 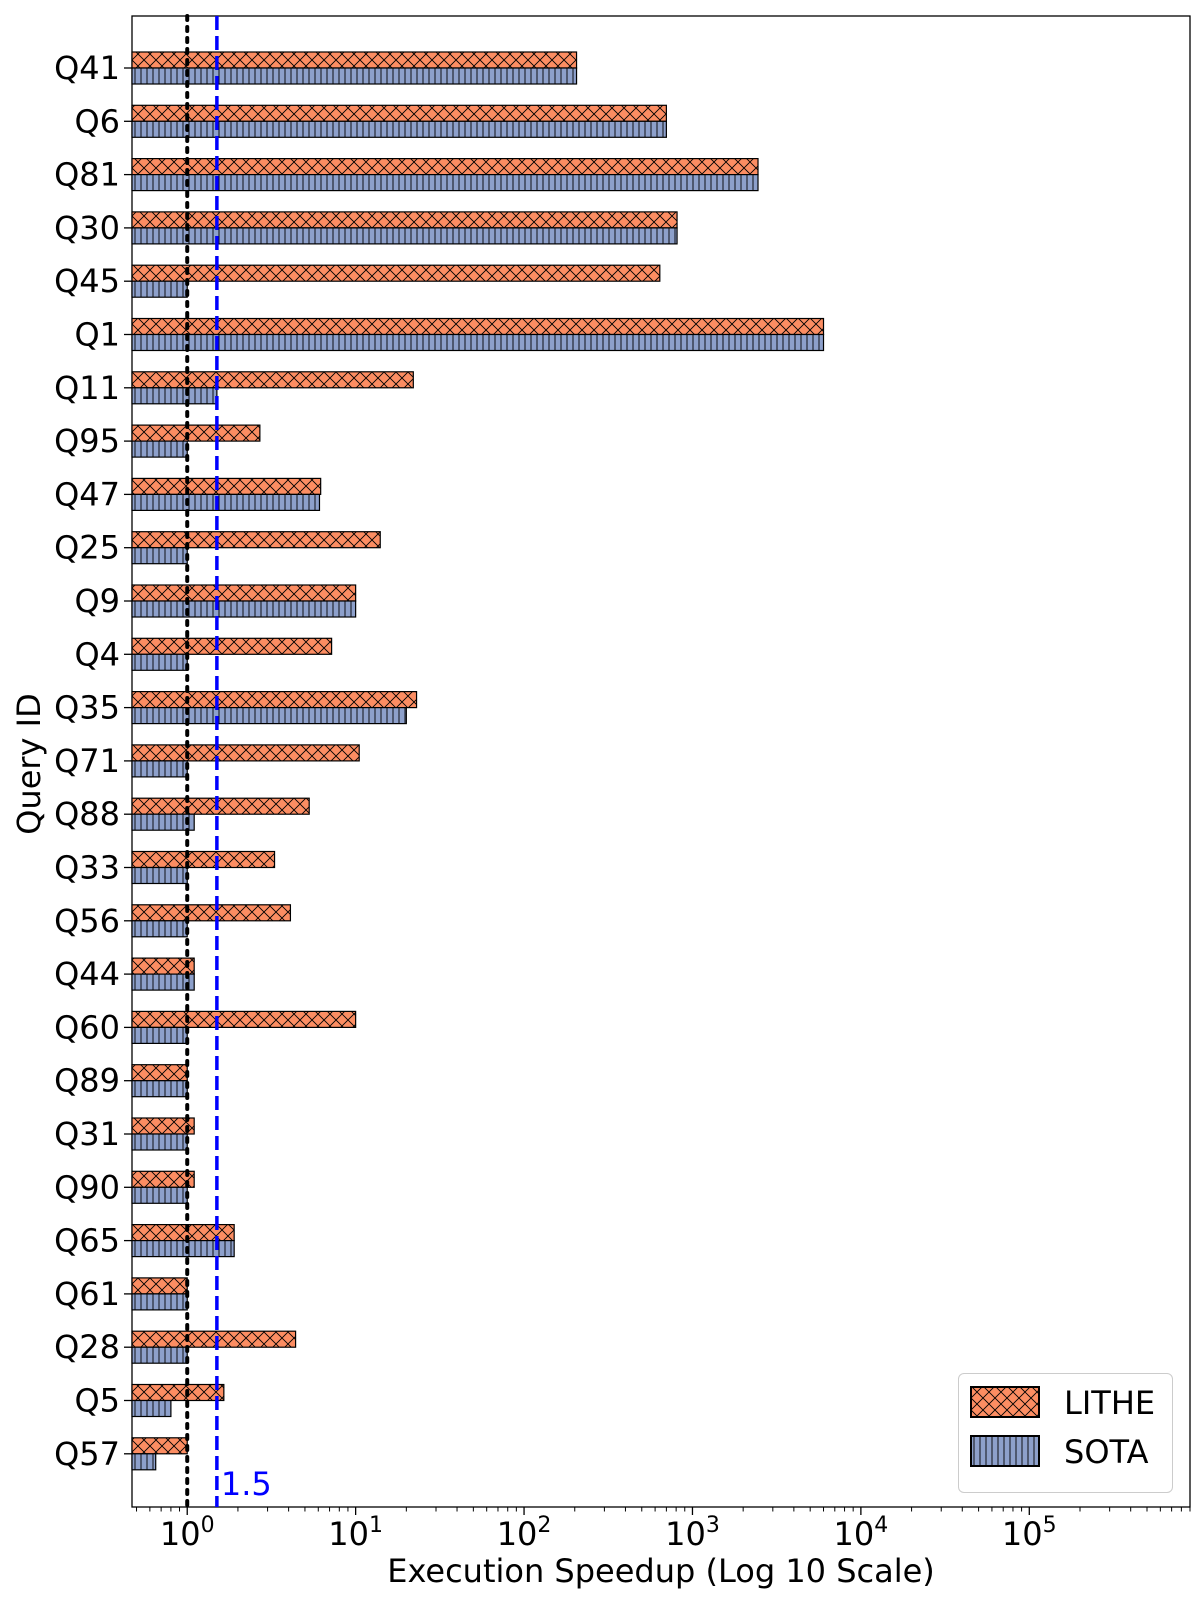 What do you see at coordinates (1029, 1533) in the screenshot?
I see `x-tick-label: 105` at bounding box center [1029, 1533].